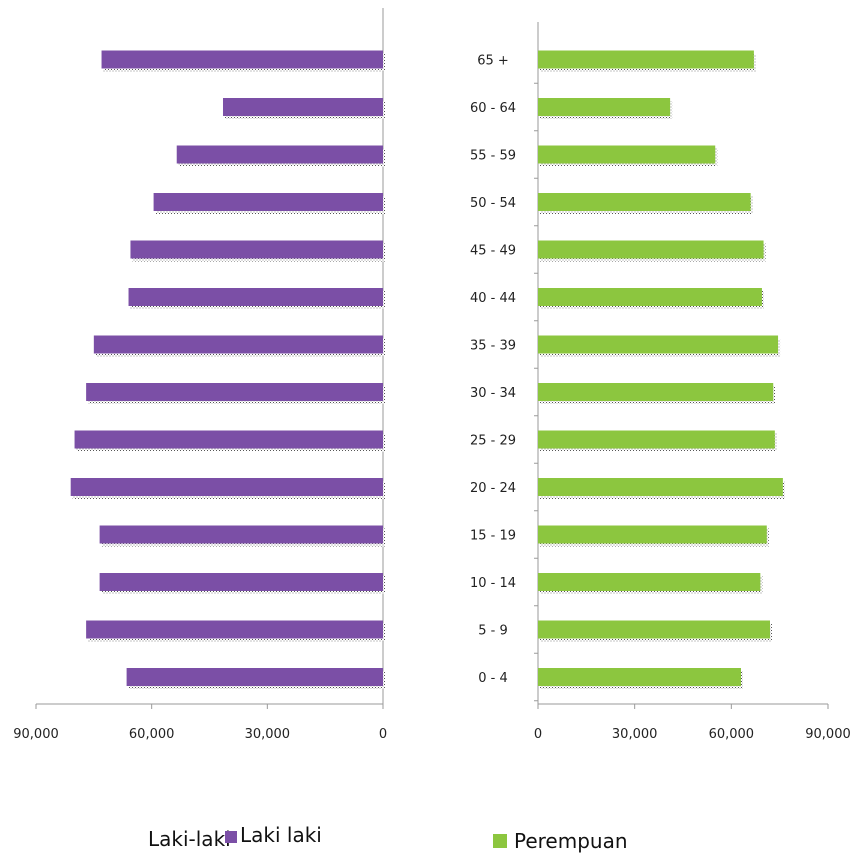  Describe the element at coordinates (268, 734) in the screenshot. I see `male-x-tick-label: 30,000` at that location.